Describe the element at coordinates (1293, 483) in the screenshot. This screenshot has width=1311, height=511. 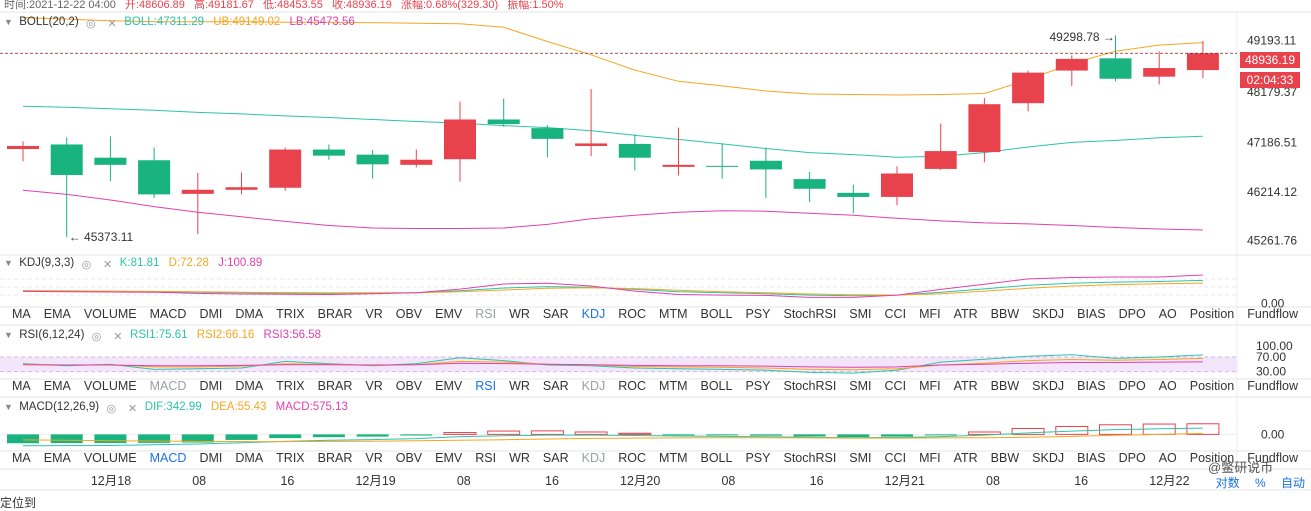
I see `auto-scale-button: 自动` at that location.